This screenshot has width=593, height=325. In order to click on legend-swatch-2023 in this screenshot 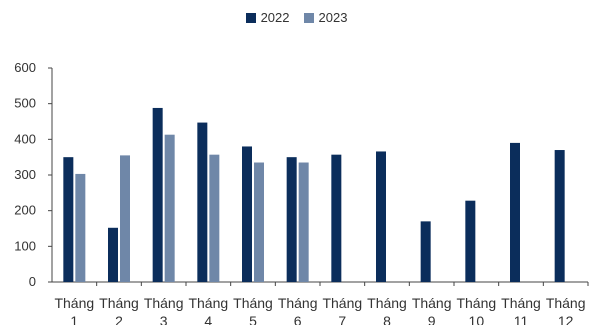, I will do `click(308, 17)`.